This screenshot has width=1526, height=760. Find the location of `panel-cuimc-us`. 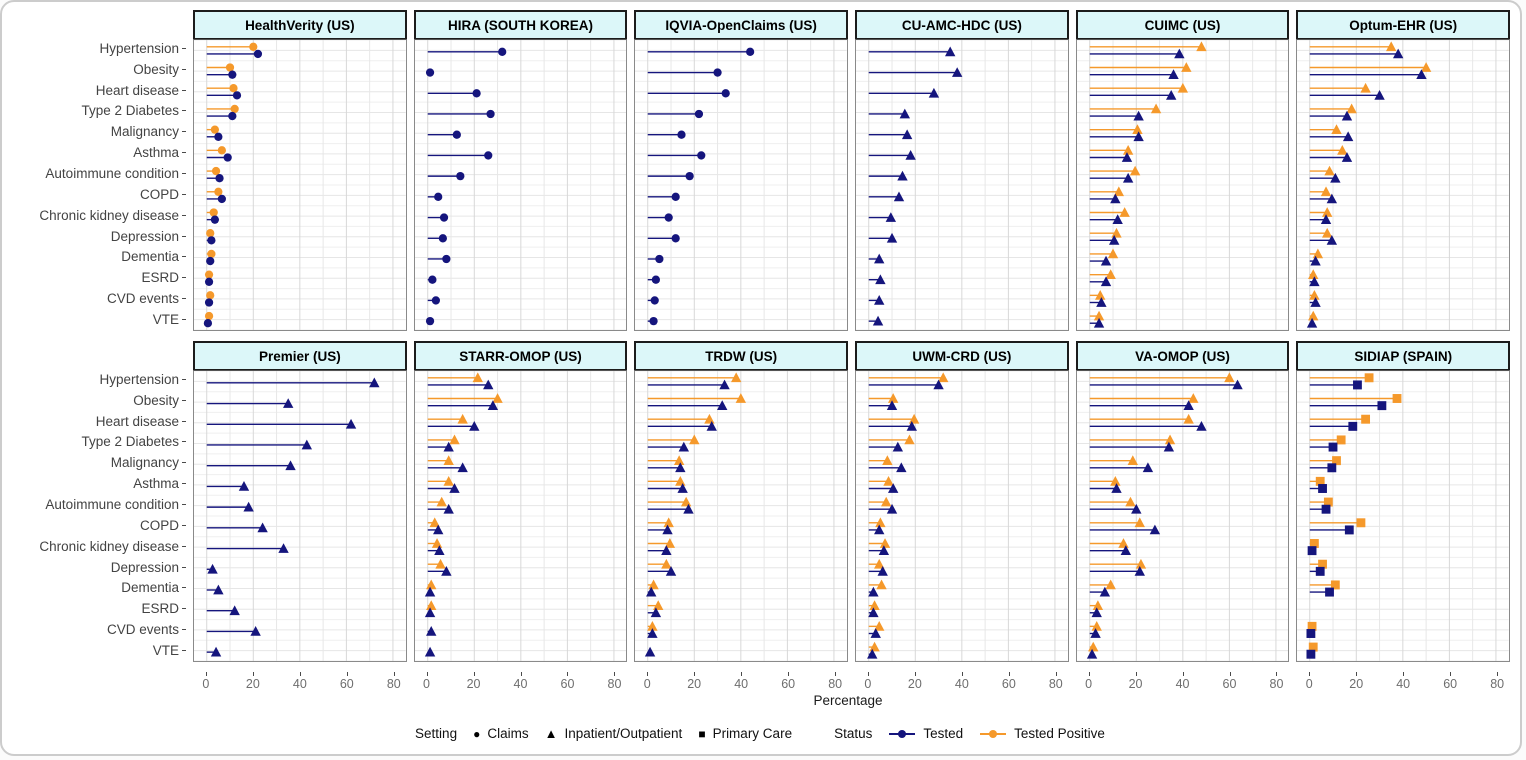

panel-cuimc-us is located at coordinates (1182, 185).